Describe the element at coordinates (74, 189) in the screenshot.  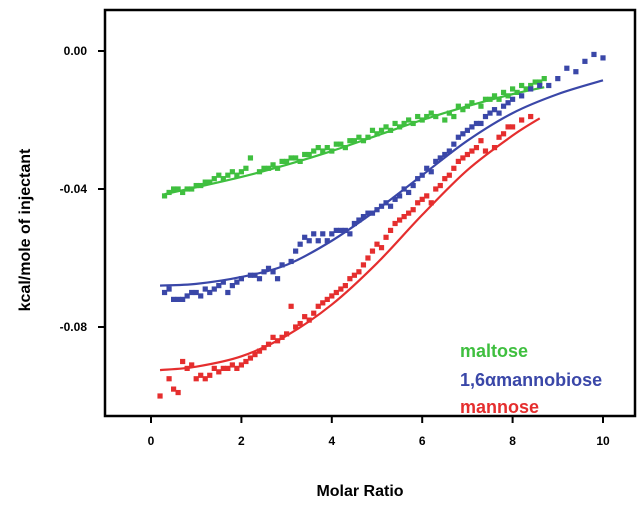
I see `y-tick-label: -0.04` at that location.